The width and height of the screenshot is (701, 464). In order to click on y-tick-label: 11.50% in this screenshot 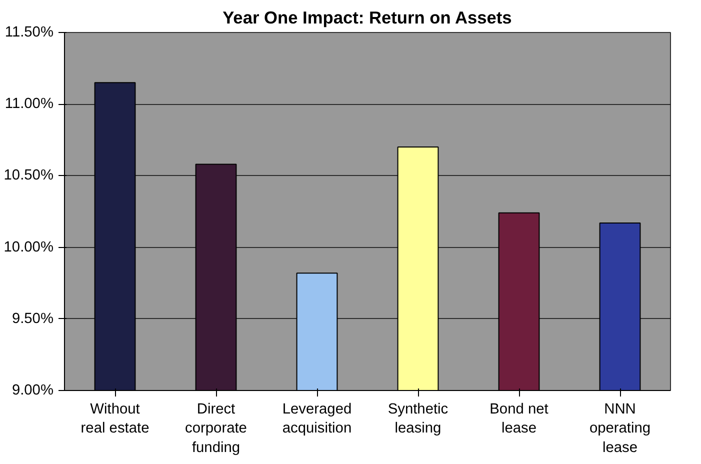, I will do `click(29, 32)`.